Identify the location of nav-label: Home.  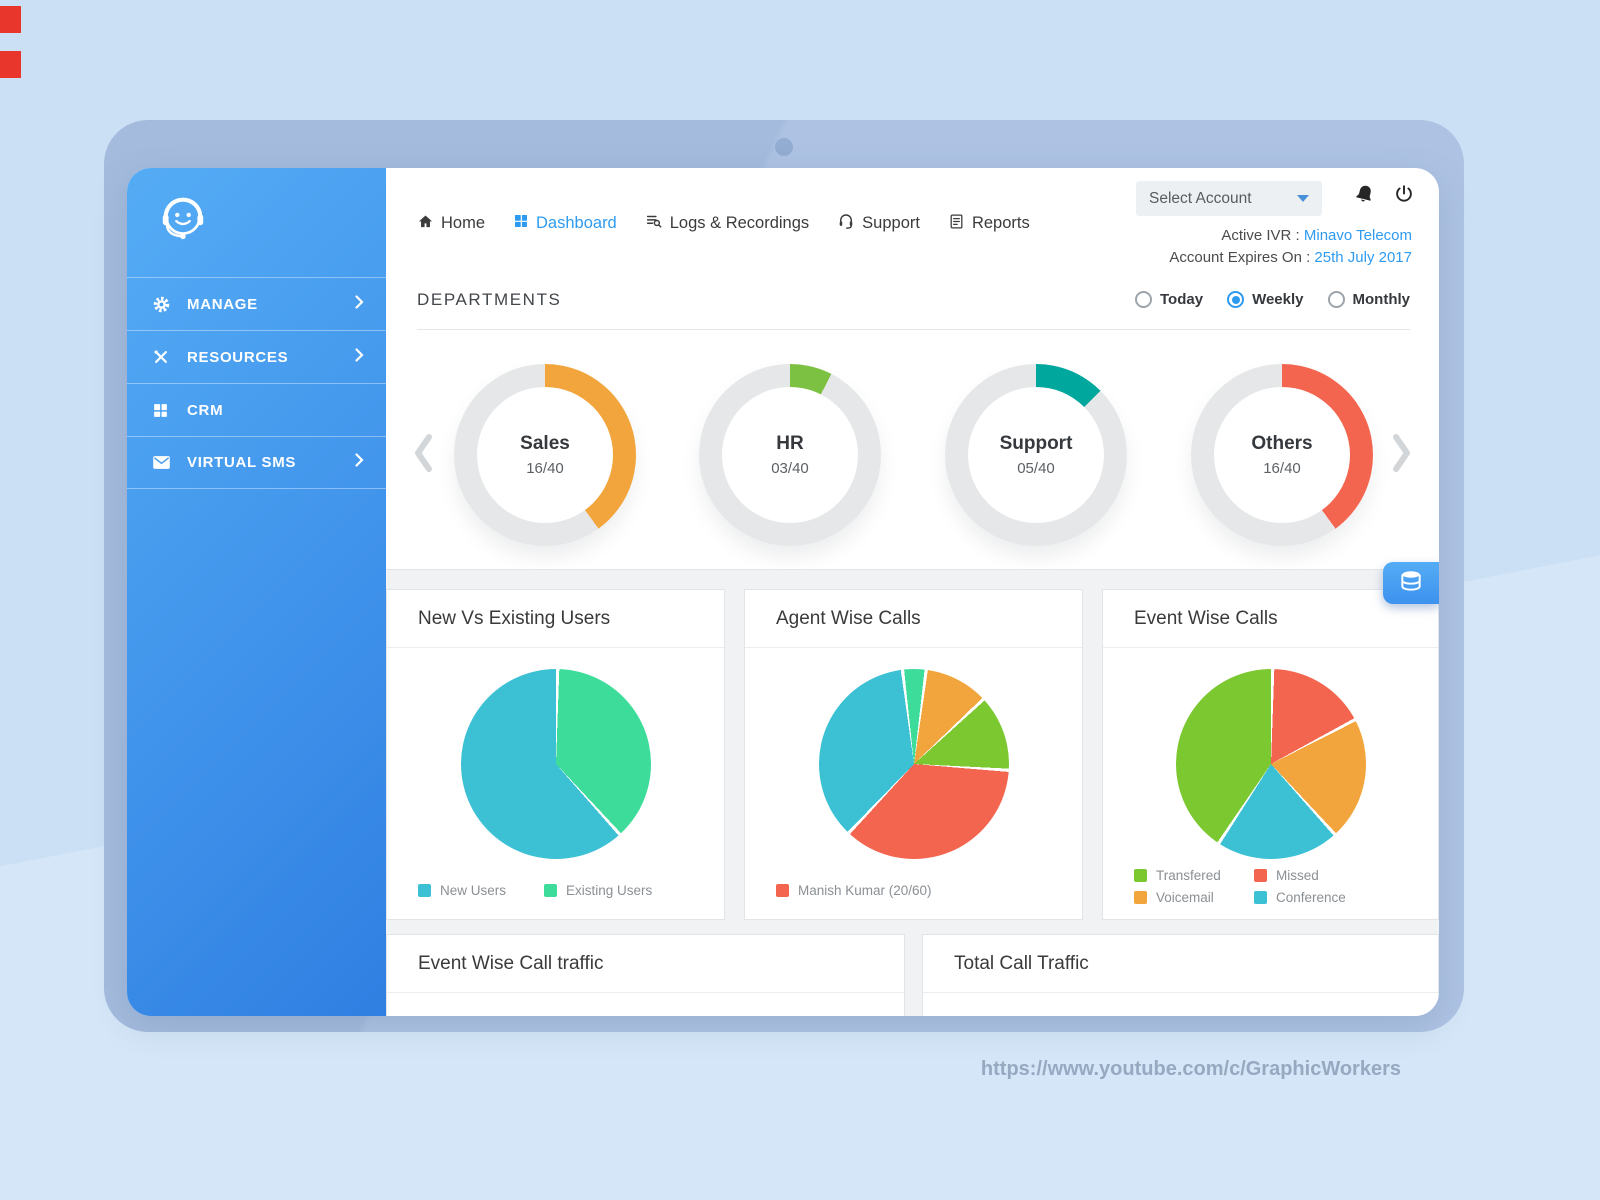
(463, 223).